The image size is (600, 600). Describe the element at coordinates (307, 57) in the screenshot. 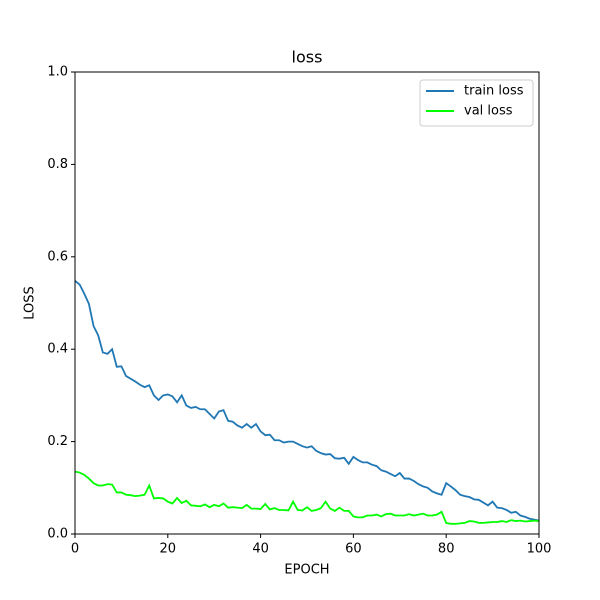

I see `chart-title: loss` at that location.